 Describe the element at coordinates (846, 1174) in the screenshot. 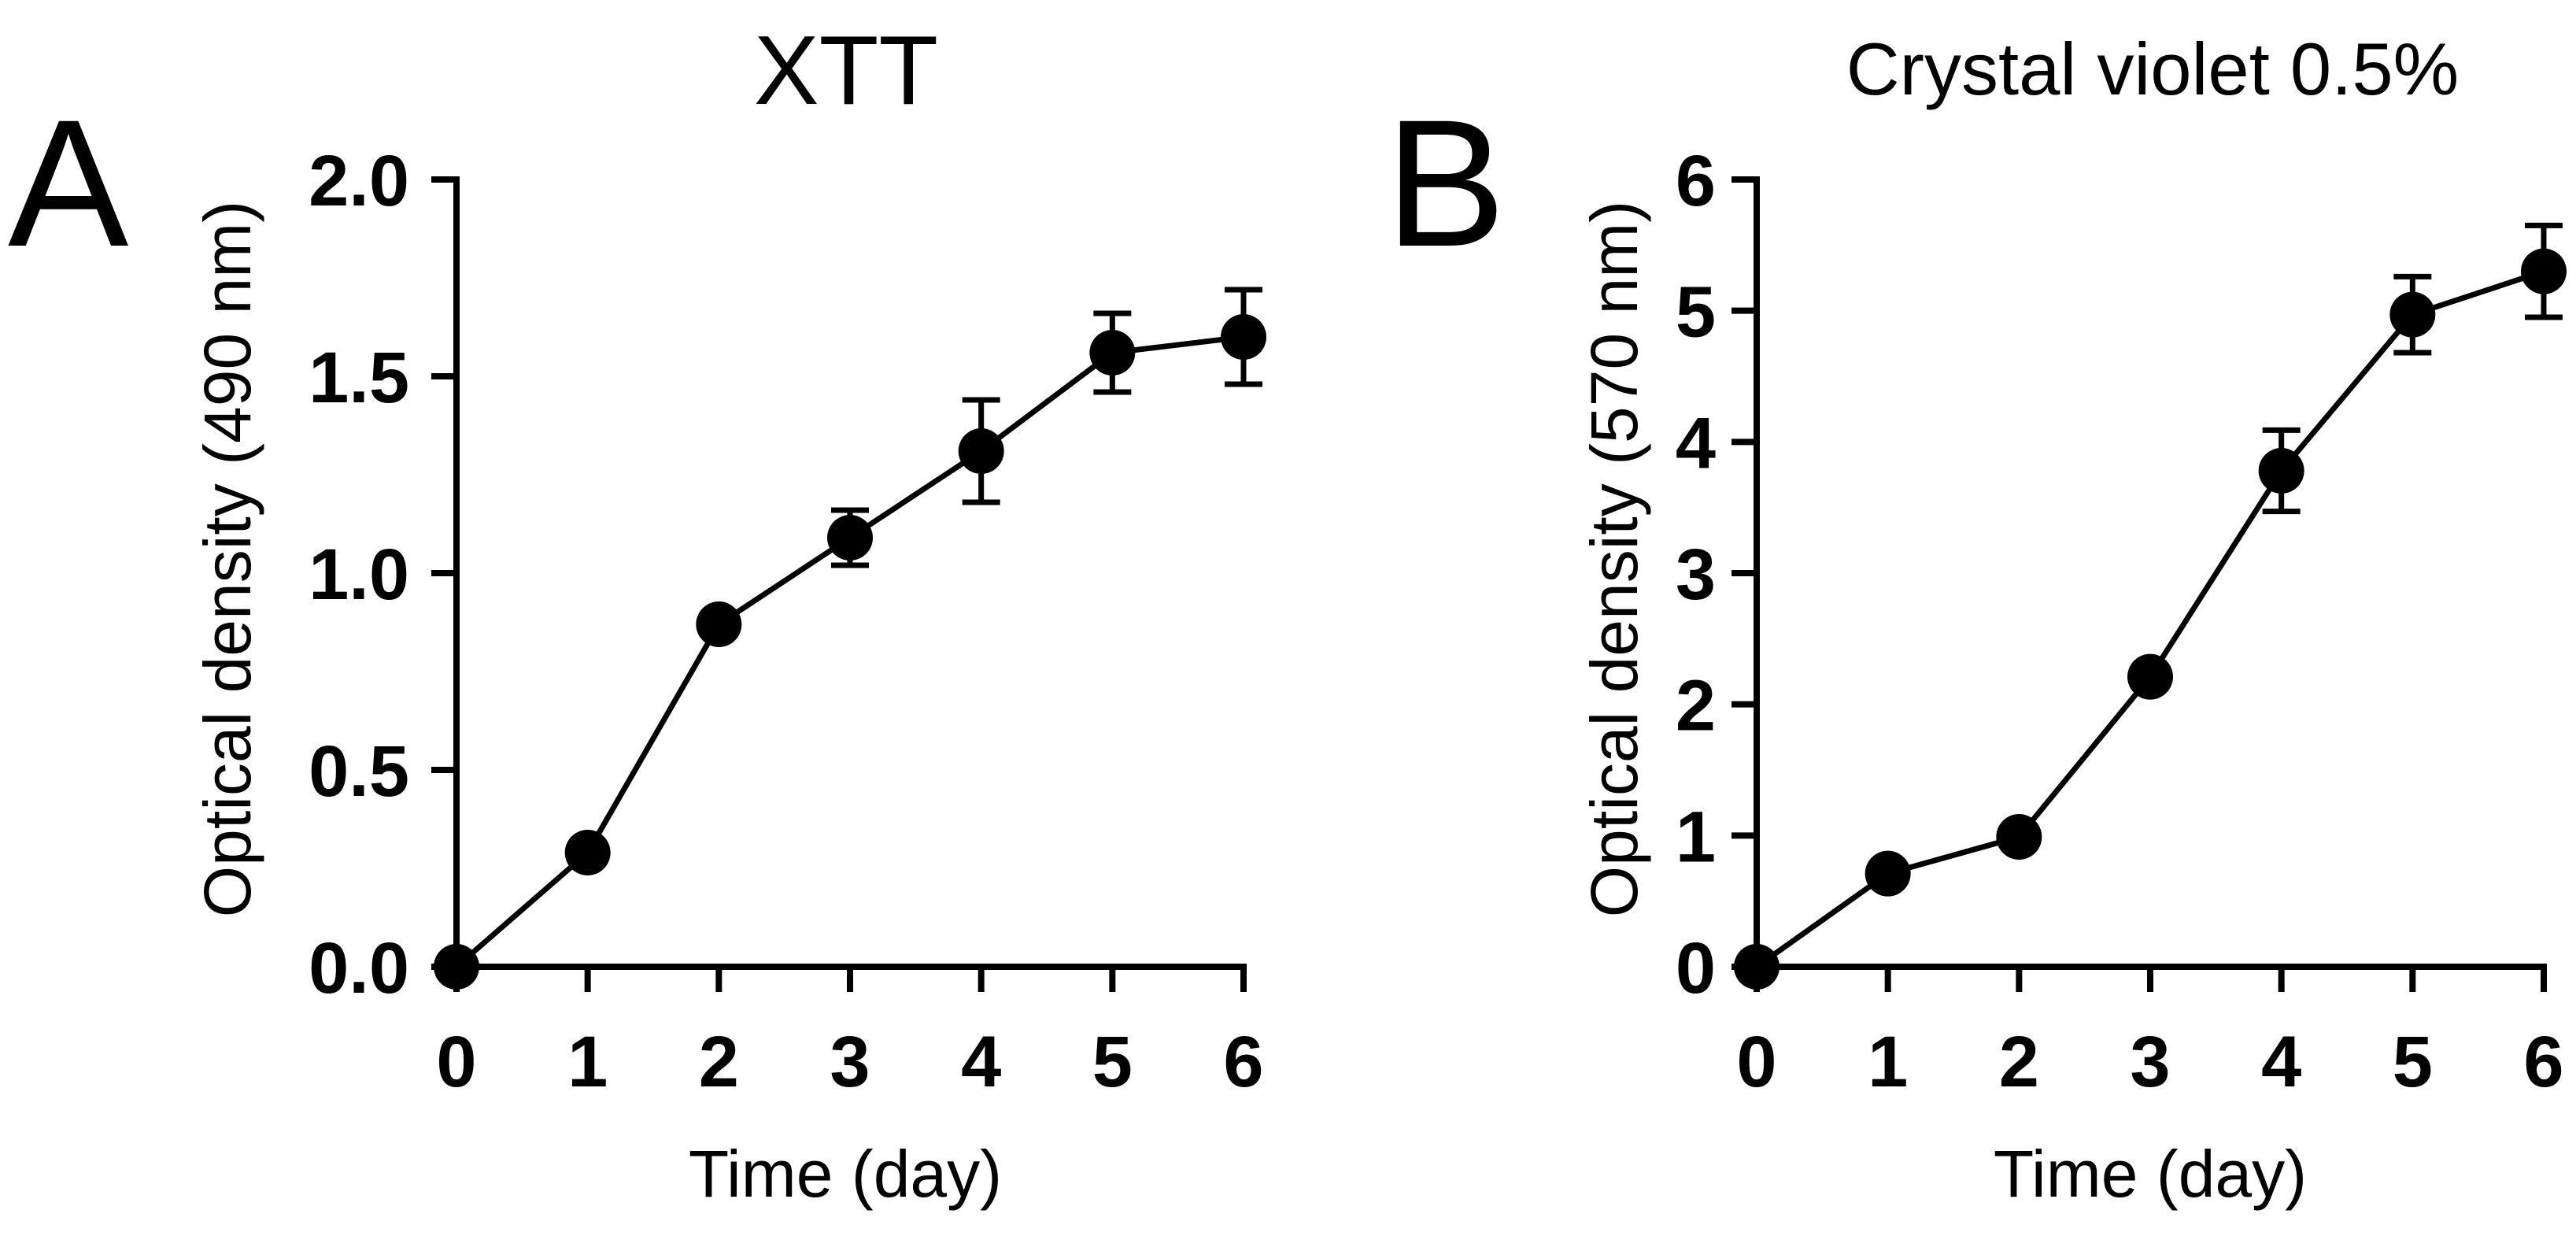

I see `panel-a-x-axis-label: Time (day)` at that location.